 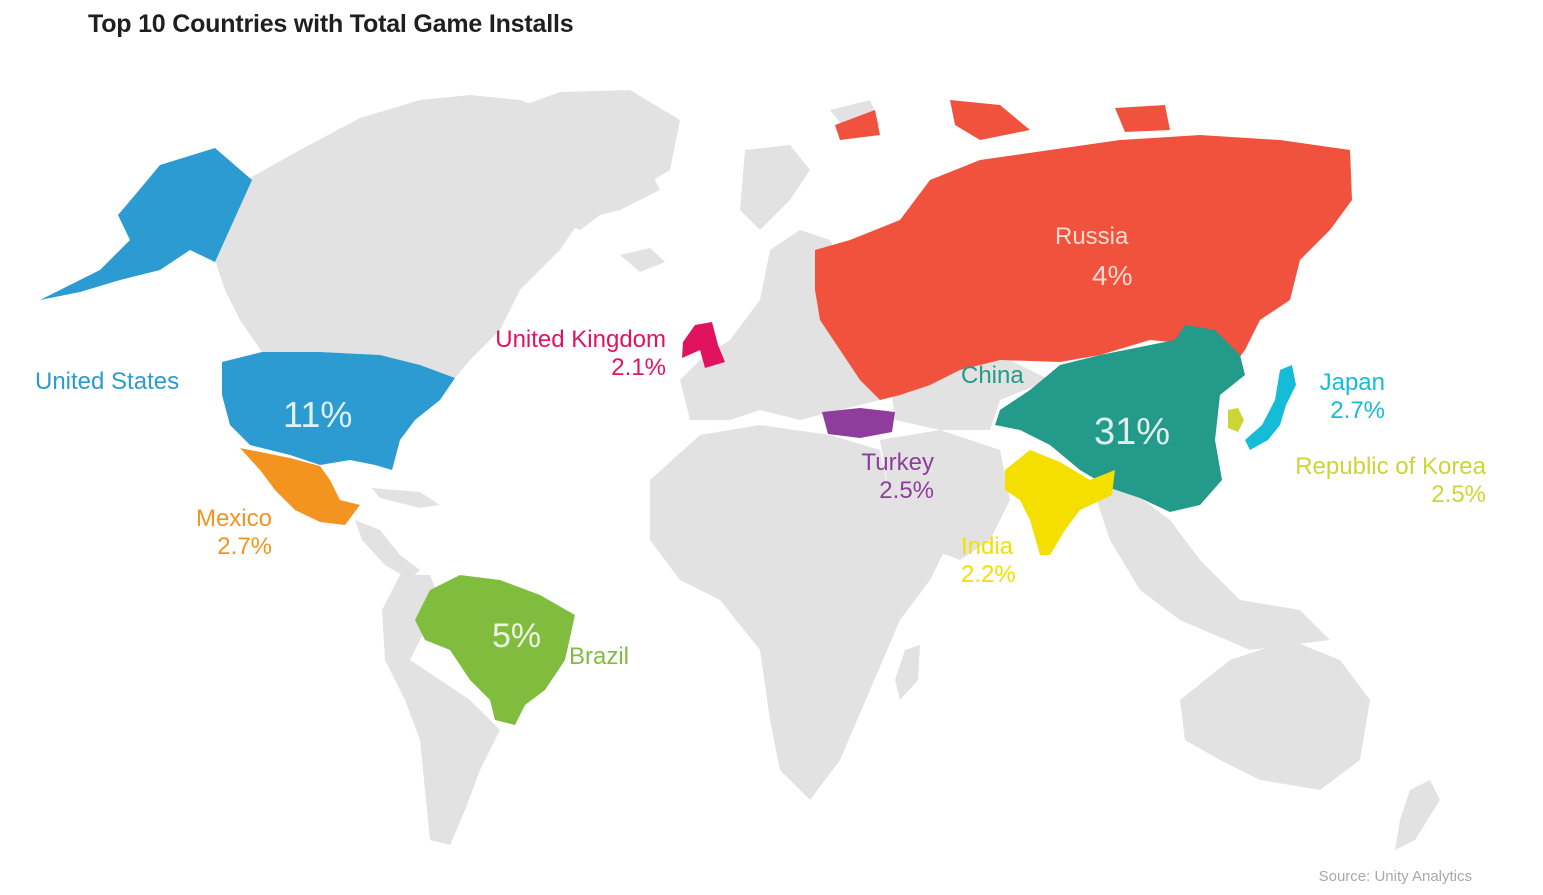 What do you see at coordinates (233, 518) in the screenshot?
I see `label-name: Mexico` at bounding box center [233, 518].